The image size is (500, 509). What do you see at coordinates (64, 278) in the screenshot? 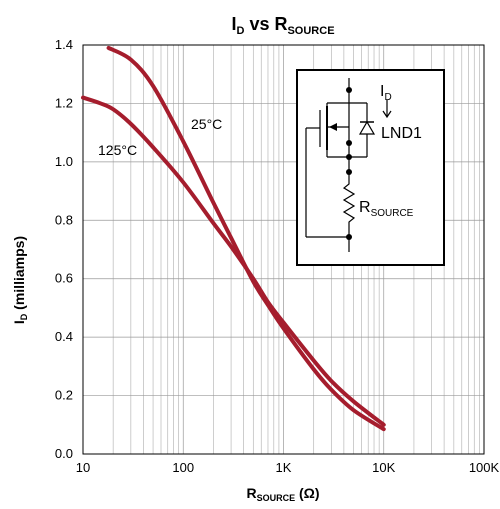
I see `y-tick-label: 0.6` at bounding box center [64, 278].